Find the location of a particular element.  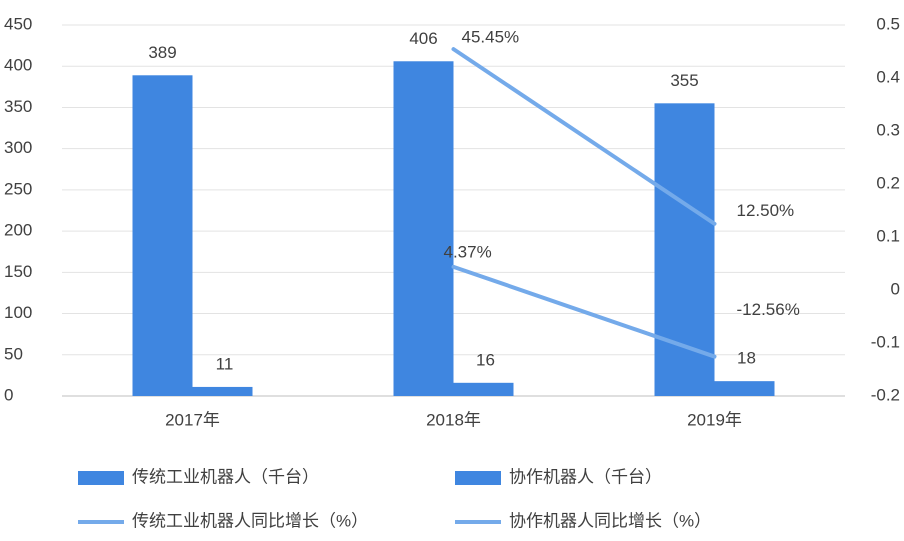

legend-label: 协作机器人同比增长（%） is located at coordinates (610, 520).